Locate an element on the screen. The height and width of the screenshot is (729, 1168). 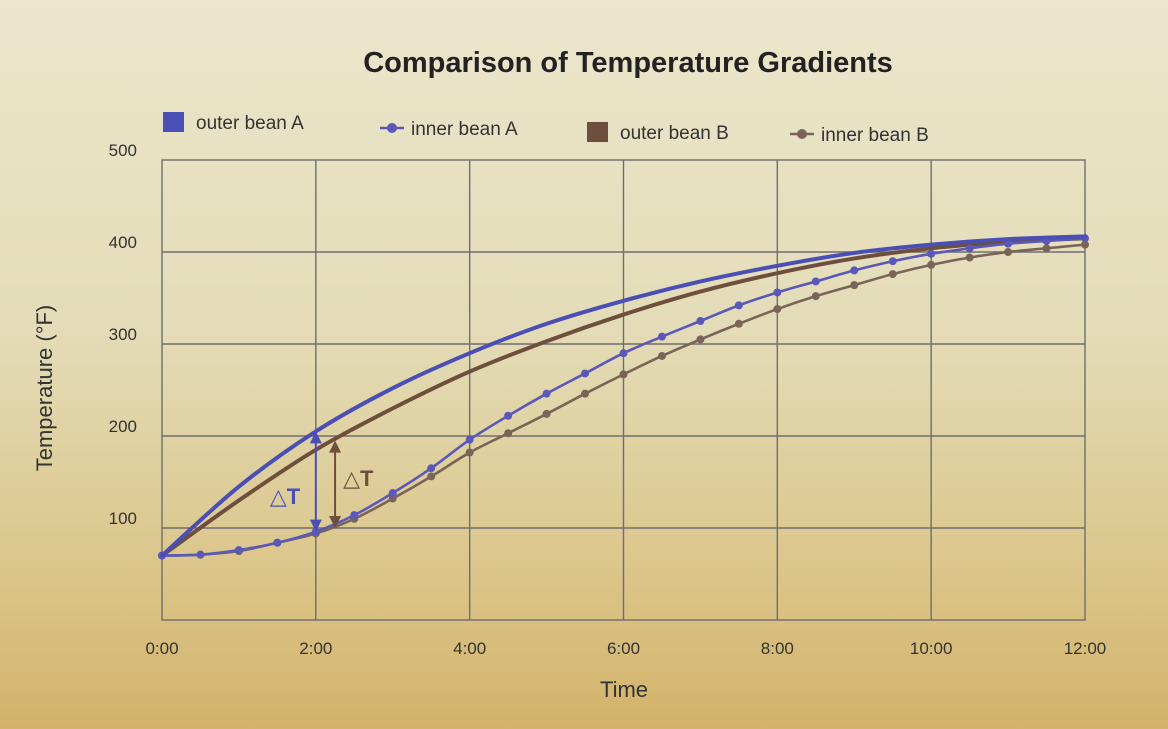
x-axis-ticks: 0:00 2:00 4:00 6:00 8:00 10:00 12:00 is located at coordinates (625, 648).